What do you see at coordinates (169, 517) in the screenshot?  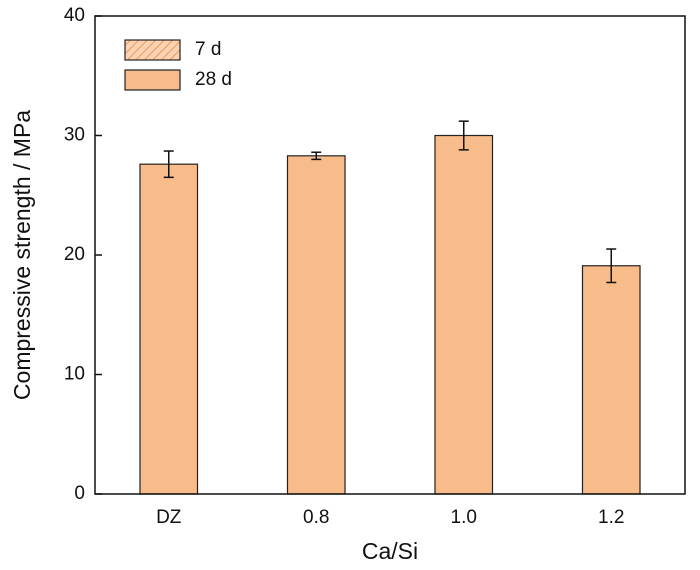 I see `x-tick-label: DZ` at bounding box center [169, 517].